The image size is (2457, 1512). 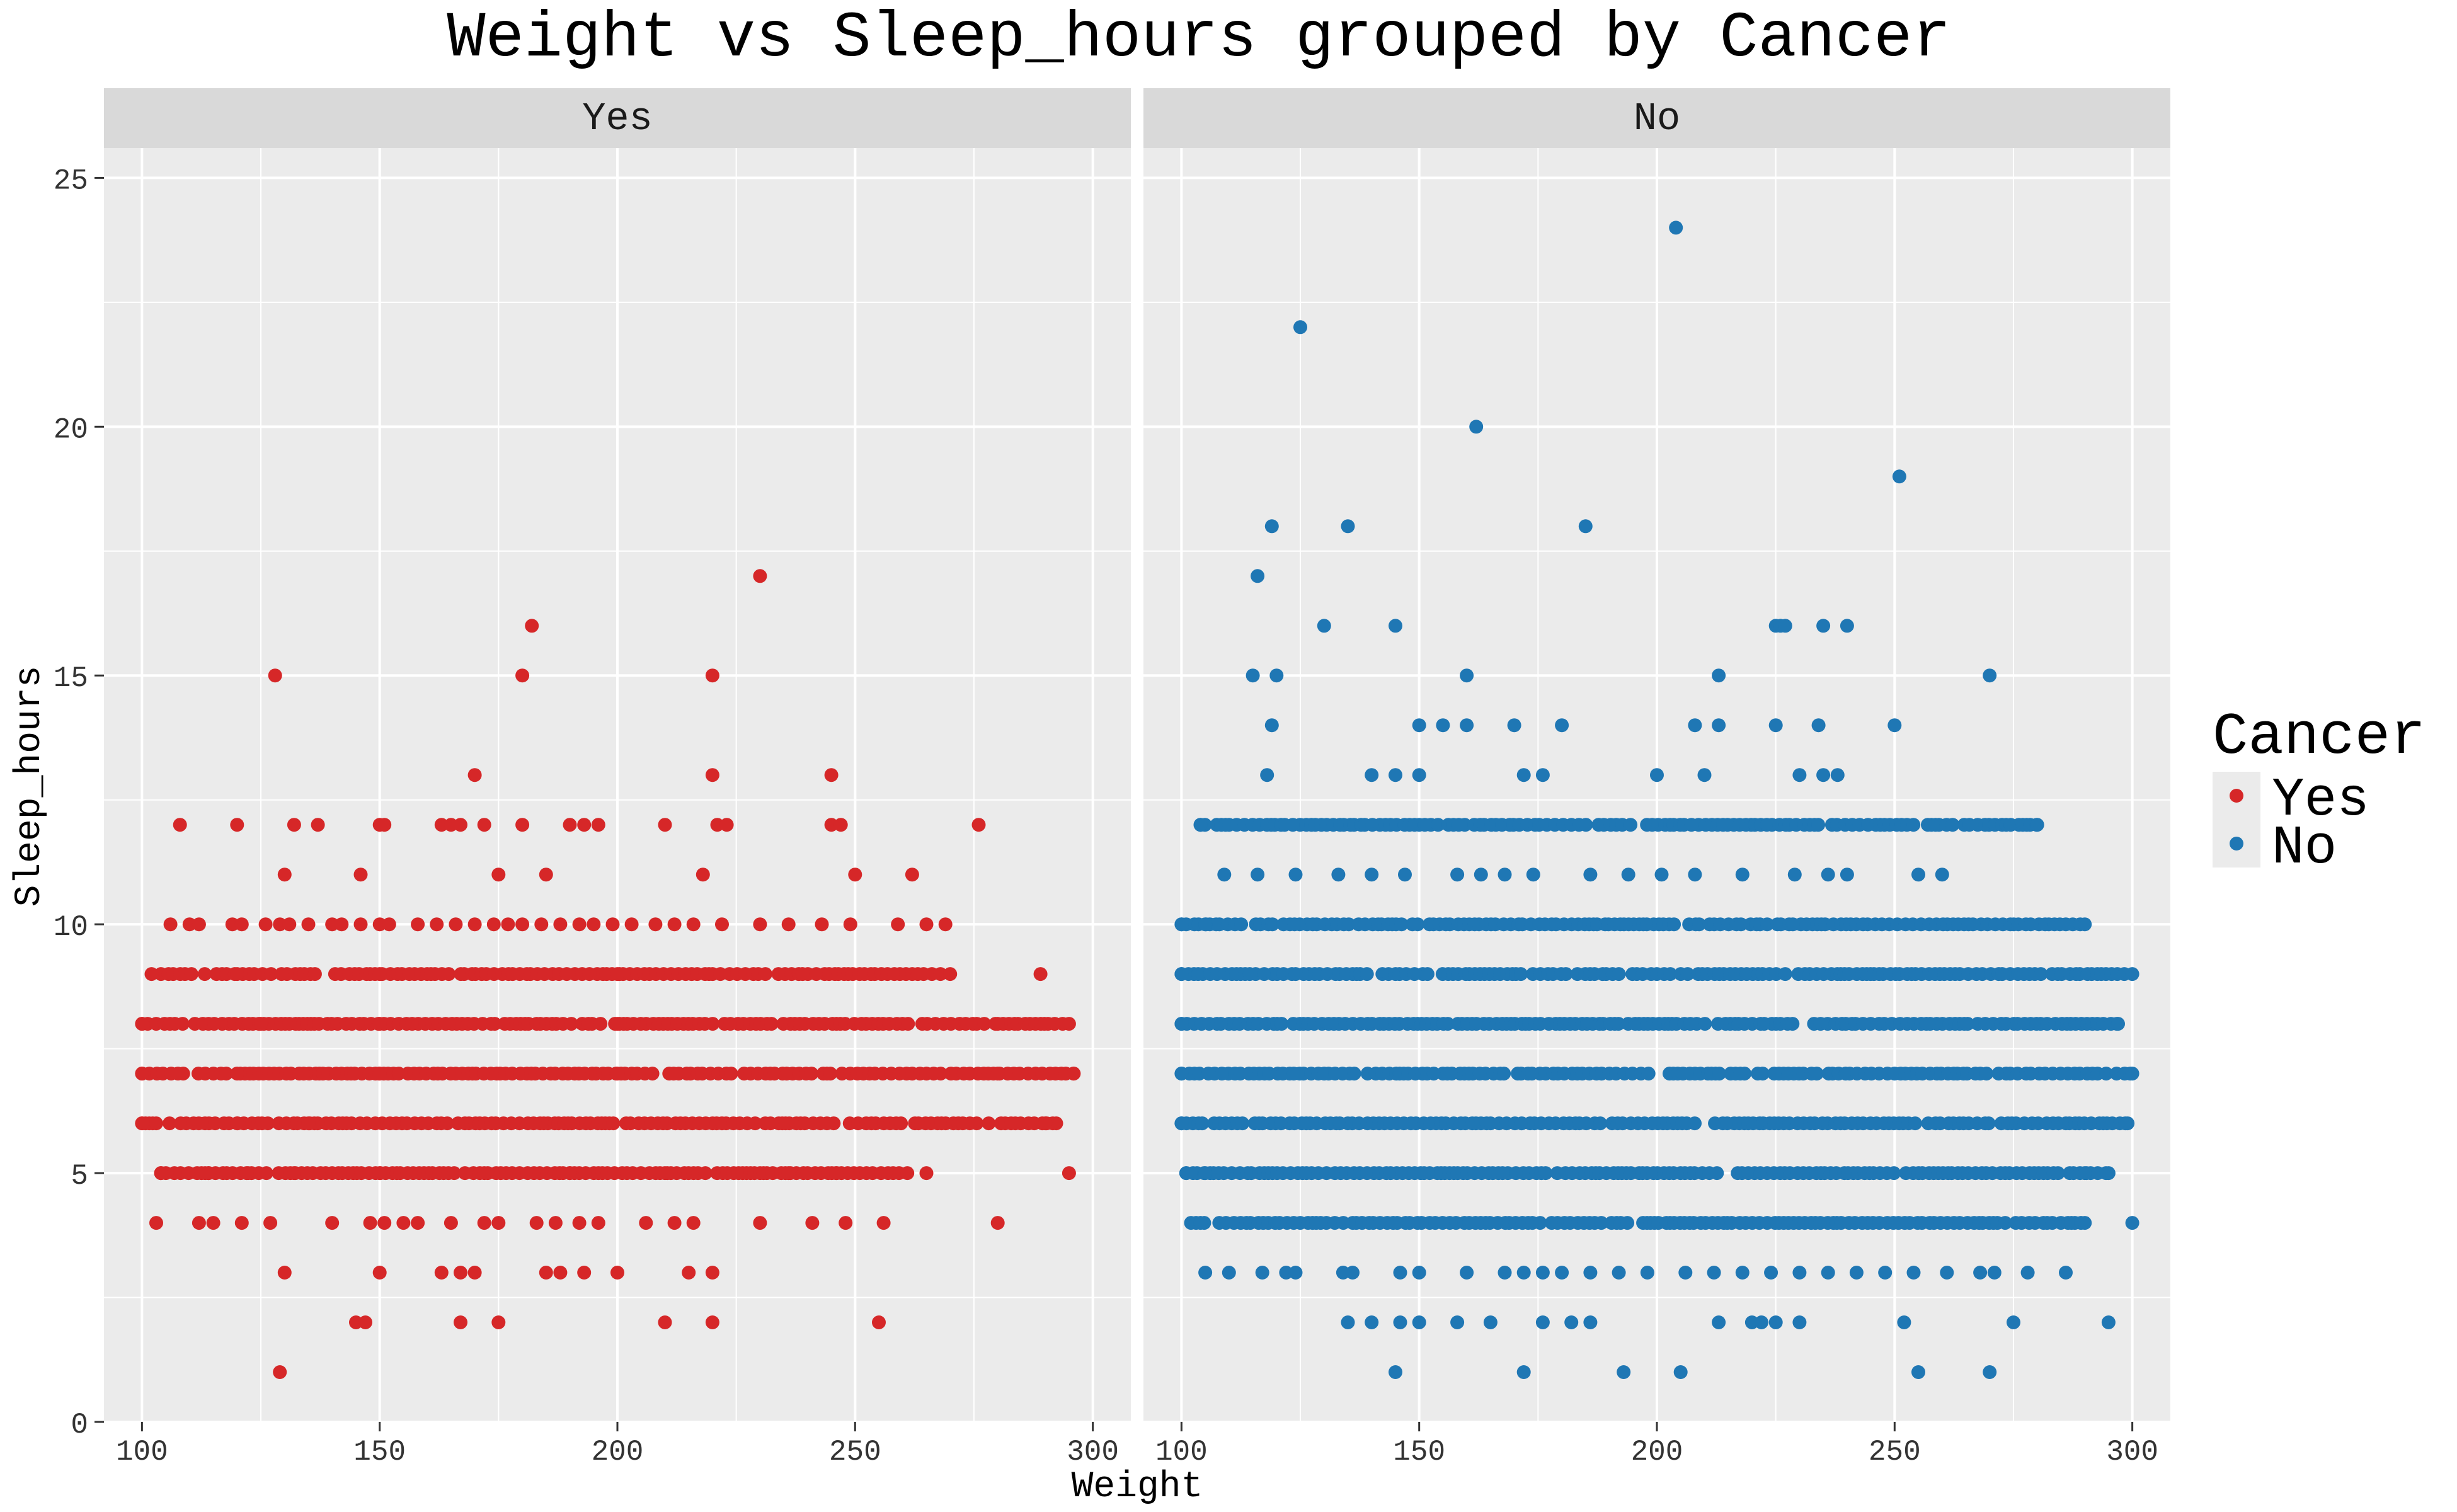 What do you see at coordinates (1657, 118) in the screenshot?
I see `panel-no-strip-label: No` at bounding box center [1657, 118].